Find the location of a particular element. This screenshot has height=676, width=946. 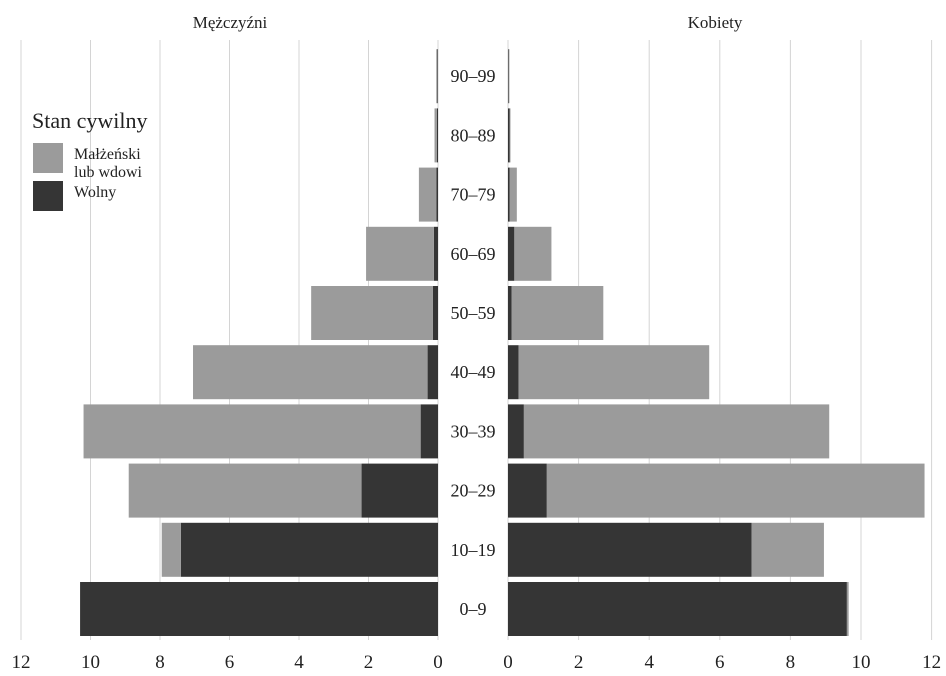

tick-label-men-6: 6 is located at coordinates (230, 662).